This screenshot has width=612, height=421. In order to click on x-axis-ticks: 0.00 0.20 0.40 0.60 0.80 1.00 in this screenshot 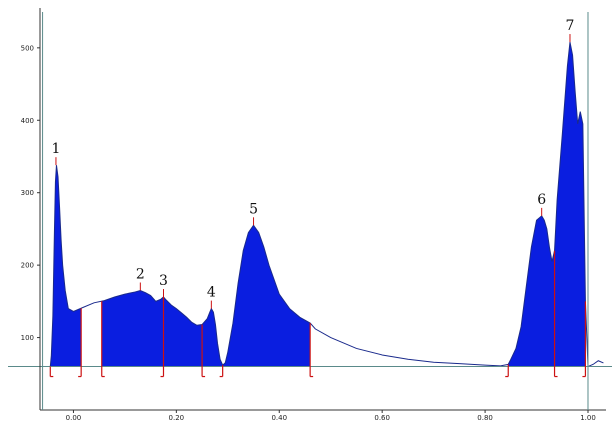, I will do `click(331, 415)`.